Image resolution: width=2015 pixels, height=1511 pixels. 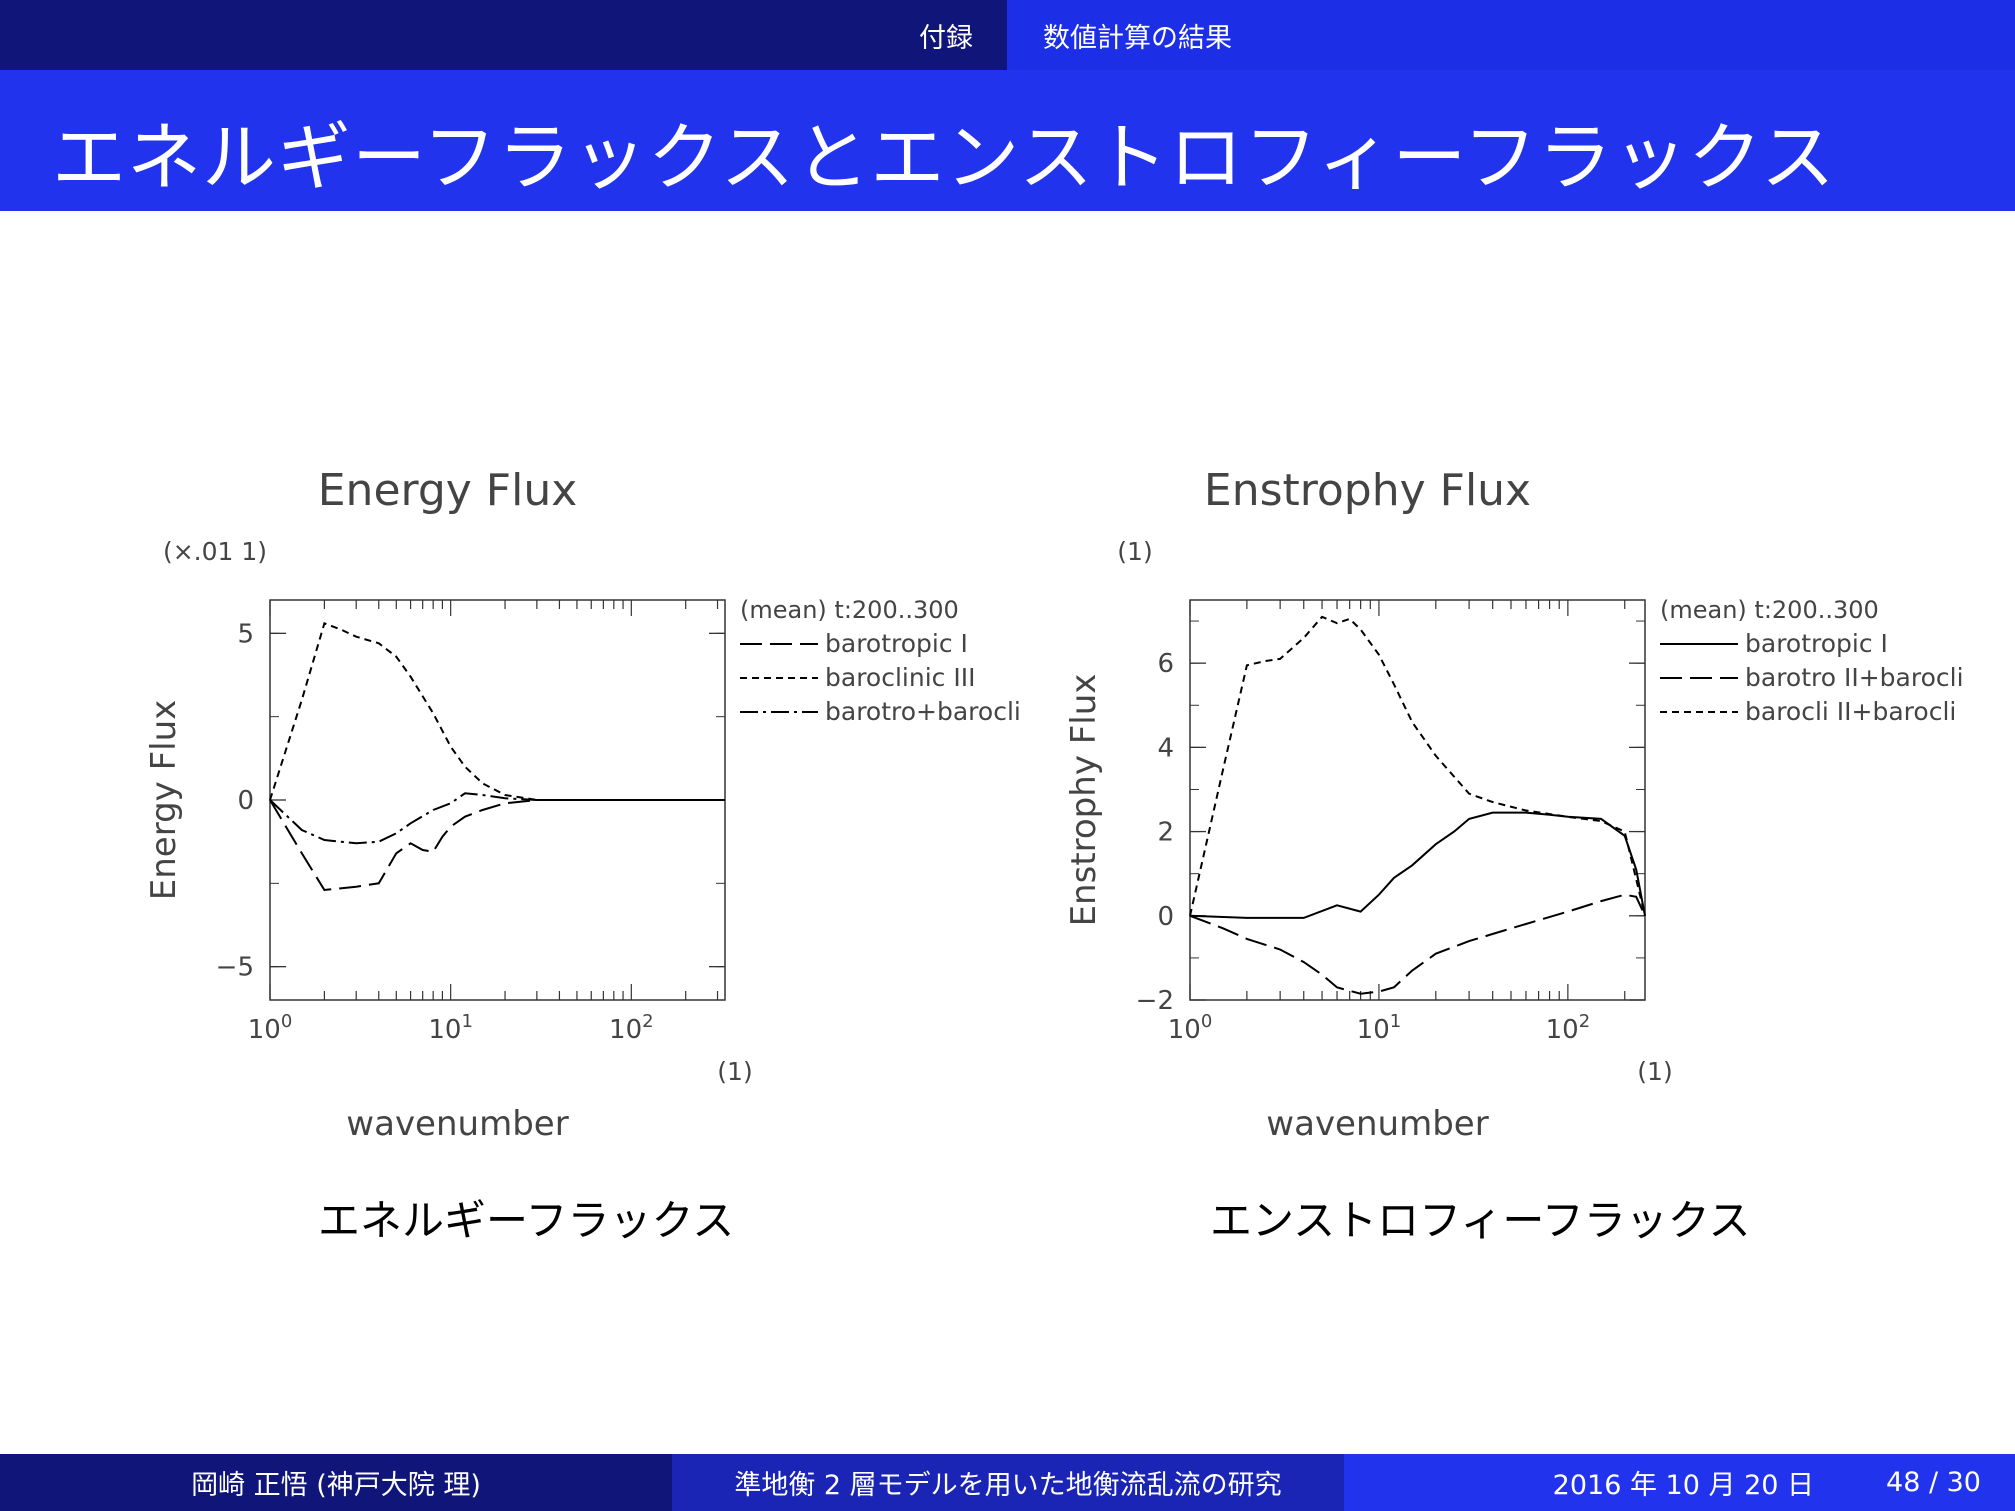 I want to click on footer-date: 2016 年 10 月 20 日, so click(x=1683, y=1485).